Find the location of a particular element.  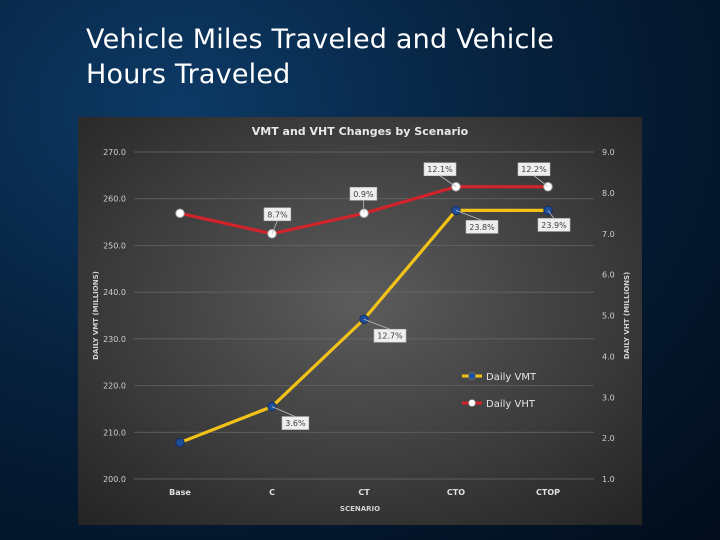

data-label-daily-vht-ctop: 12.2% is located at coordinates (534, 169).